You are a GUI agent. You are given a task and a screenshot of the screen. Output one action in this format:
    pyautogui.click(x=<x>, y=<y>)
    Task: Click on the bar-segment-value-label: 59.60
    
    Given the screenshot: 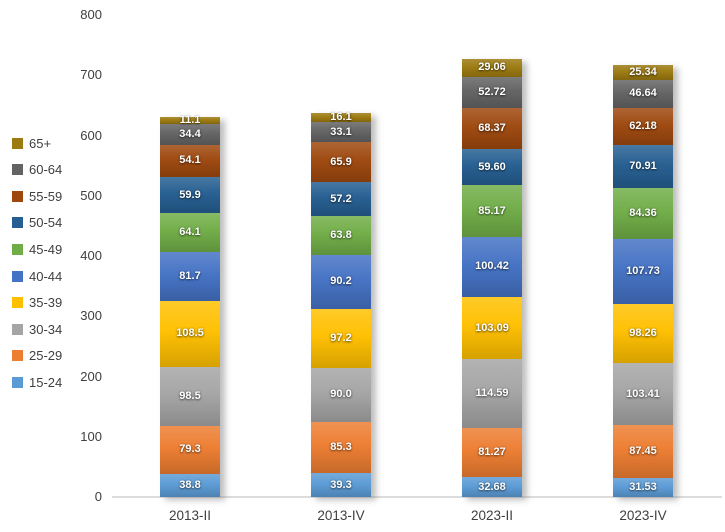 What is the action you would take?
    pyautogui.click(x=492, y=166)
    